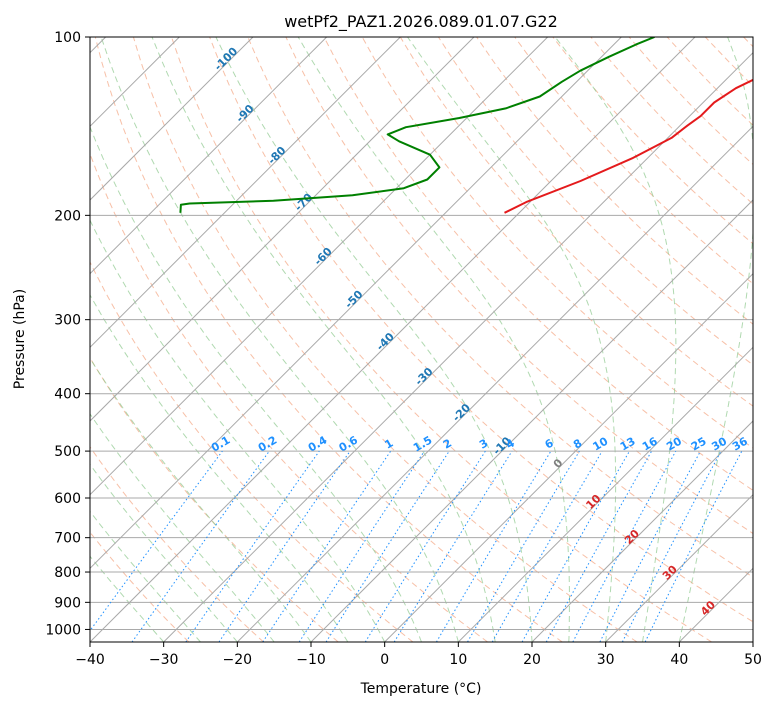 The width and height of the screenshot is (775, 708). I want to click on y-tick-label: 200, so click(67, 216).